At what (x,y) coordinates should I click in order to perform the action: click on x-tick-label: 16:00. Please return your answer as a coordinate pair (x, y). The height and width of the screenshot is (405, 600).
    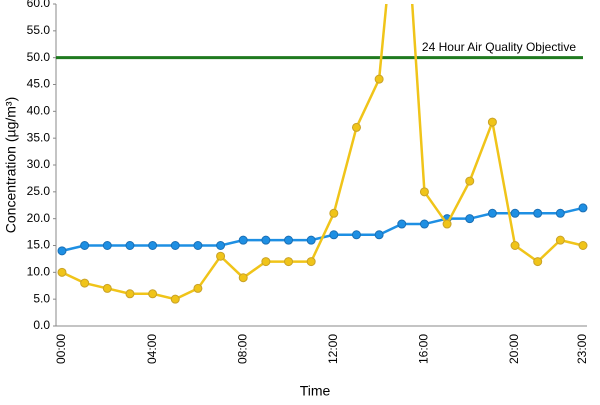
    Looking at the image, I should click on (424, 349).